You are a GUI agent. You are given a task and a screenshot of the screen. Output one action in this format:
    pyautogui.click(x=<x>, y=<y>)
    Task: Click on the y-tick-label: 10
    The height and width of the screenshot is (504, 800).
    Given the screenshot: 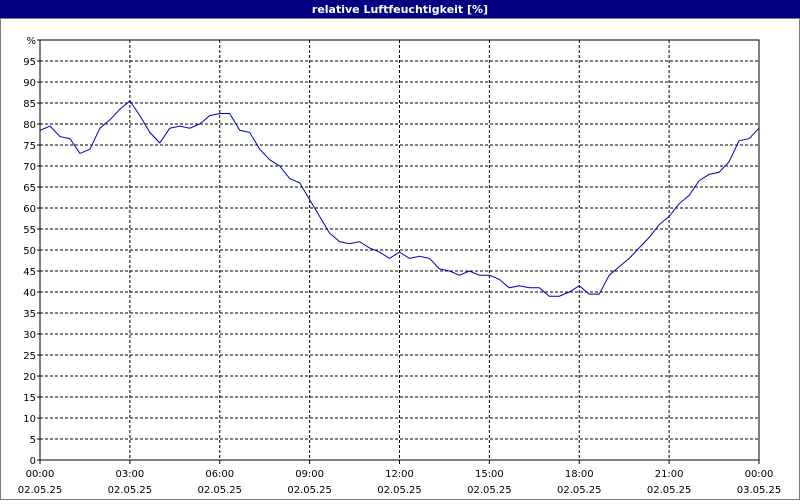 What is the action you would take?
    pyautogui.click(x=29, y=419)
    